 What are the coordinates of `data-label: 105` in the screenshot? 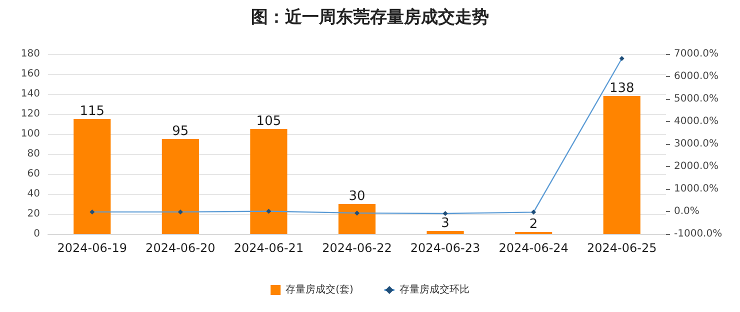 It's located at (269, 121).